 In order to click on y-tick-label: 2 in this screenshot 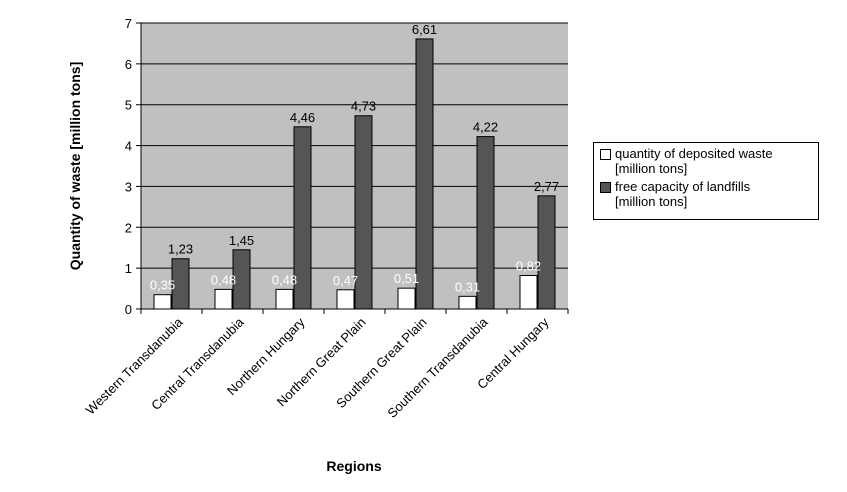, I will do `click(128, 227)`.